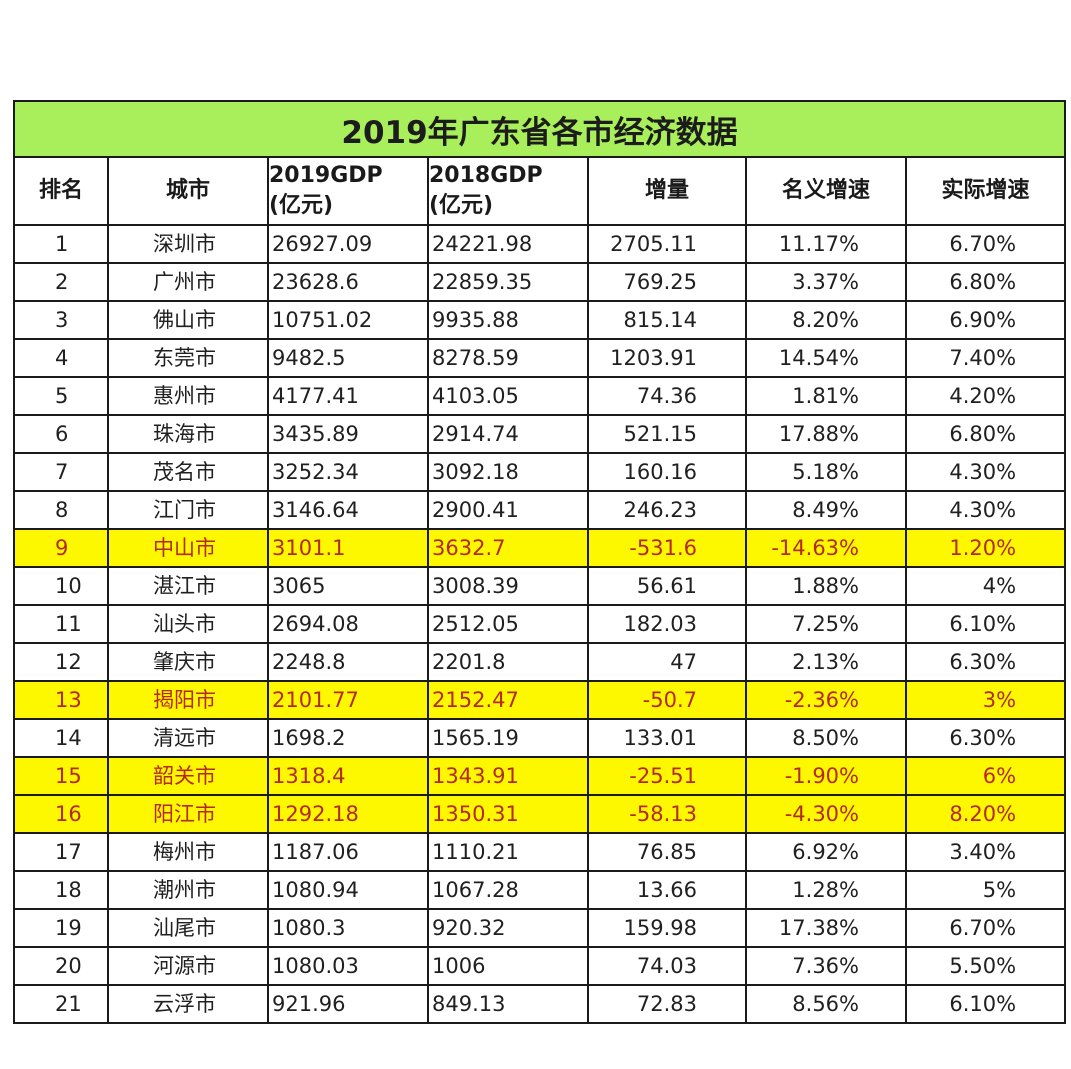 Image resolution: width=1071 pixels, height=1069 pixels. What do you see at coordinates (188, 282) in the screenshot?
I see `cell-city: 广州市` at bounding box center [188, 282].